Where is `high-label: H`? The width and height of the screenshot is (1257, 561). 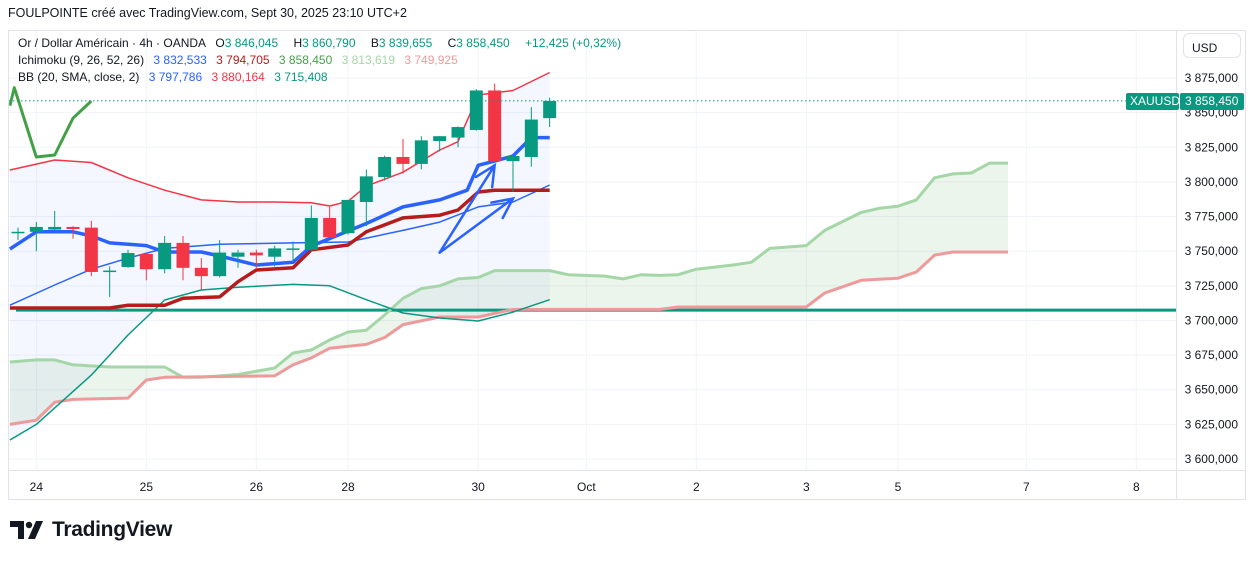 high-label: H is located at coordinates (298, 43).